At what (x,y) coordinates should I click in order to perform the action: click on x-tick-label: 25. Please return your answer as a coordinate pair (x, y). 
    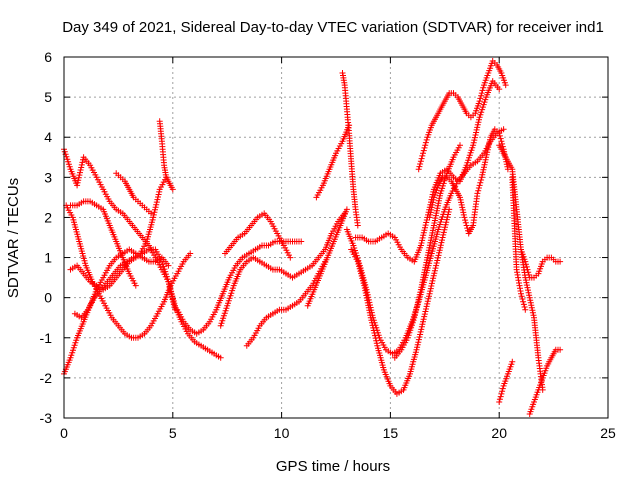
    Looking at the image, I should click on (608, 433).